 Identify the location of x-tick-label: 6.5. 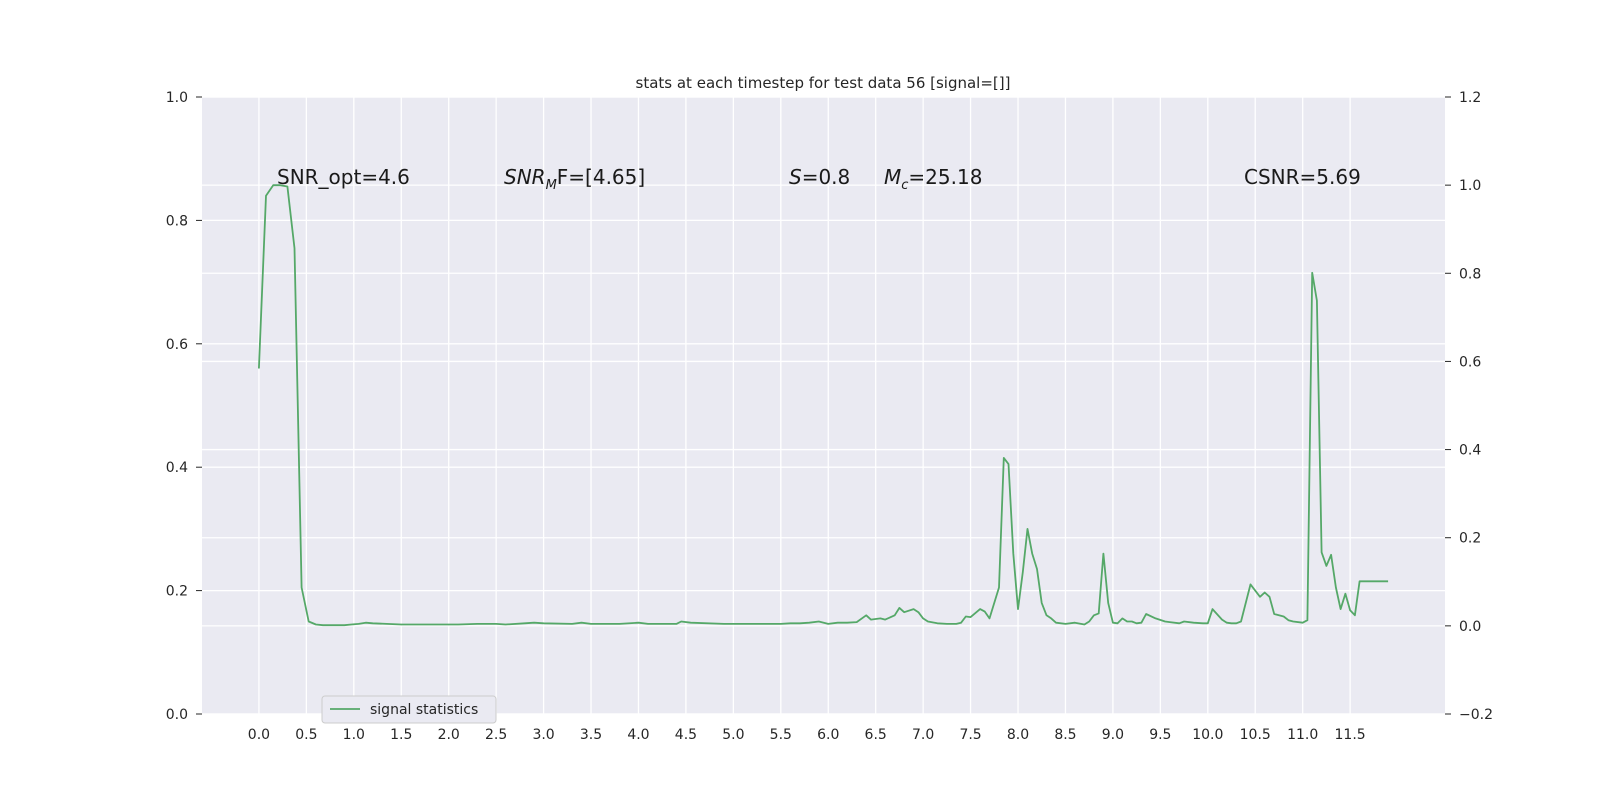
(876, 735).